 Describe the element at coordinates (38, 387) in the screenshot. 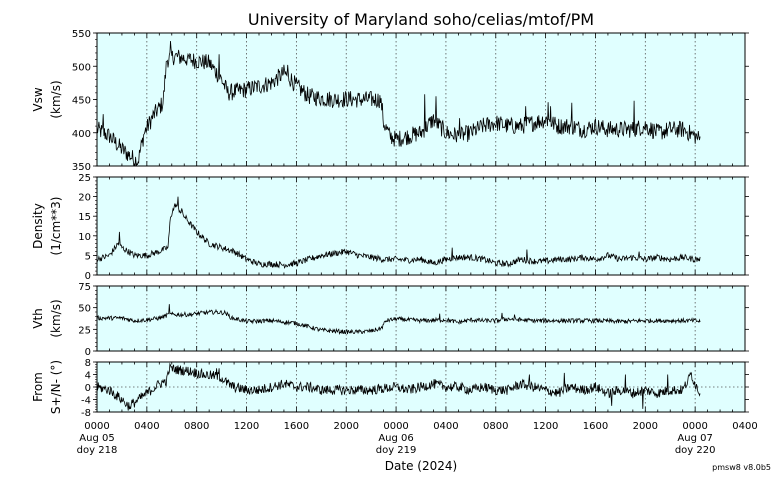

I see `y-axis-label: From` at that location.